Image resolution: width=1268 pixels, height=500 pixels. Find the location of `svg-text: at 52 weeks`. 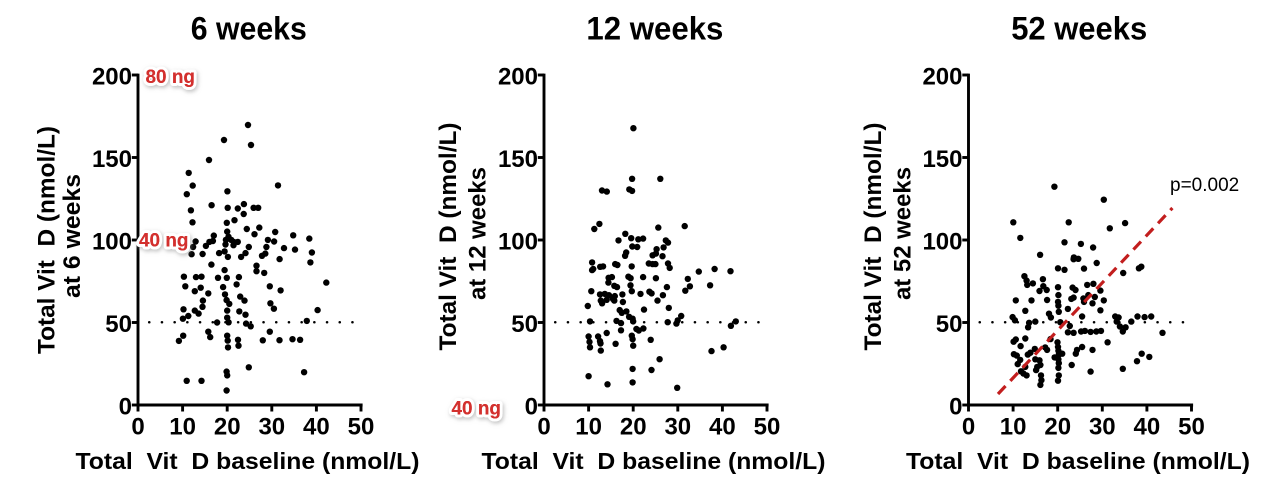

svg-text: at 52 weeks is located at coordinates (903, 233).